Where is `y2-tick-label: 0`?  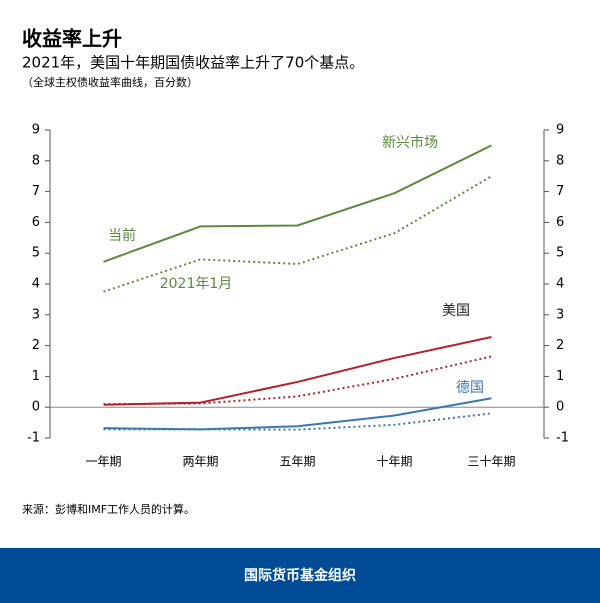
y2-tick-label: 0 is located at coordinates (560, 407).